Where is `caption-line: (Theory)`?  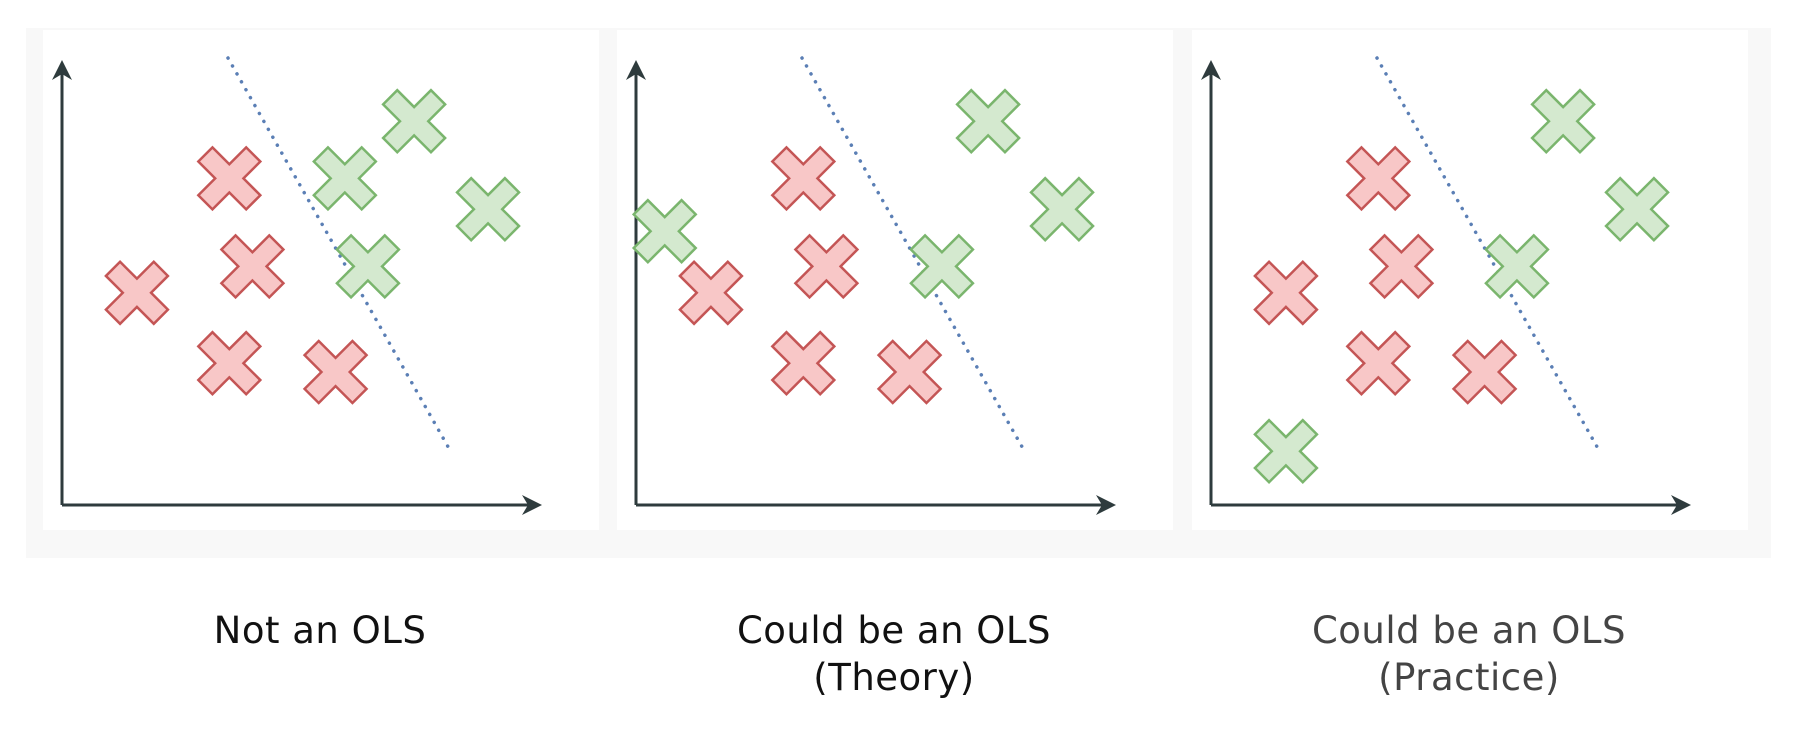
caption-line: (Theory) is located at coordinates (894, 677).